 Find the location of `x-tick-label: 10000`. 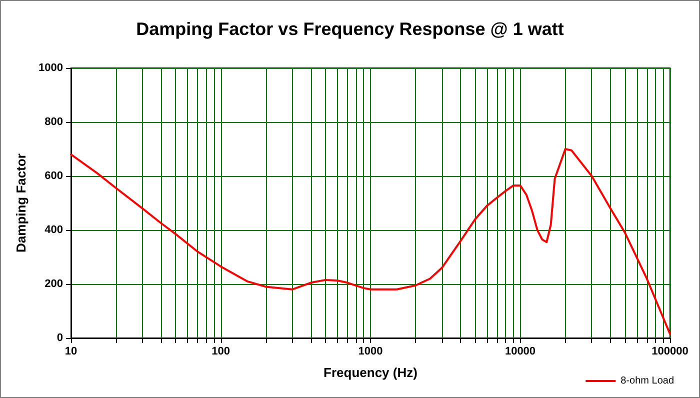

x-tick-label: 10000 is located at coordinates (520, 352).